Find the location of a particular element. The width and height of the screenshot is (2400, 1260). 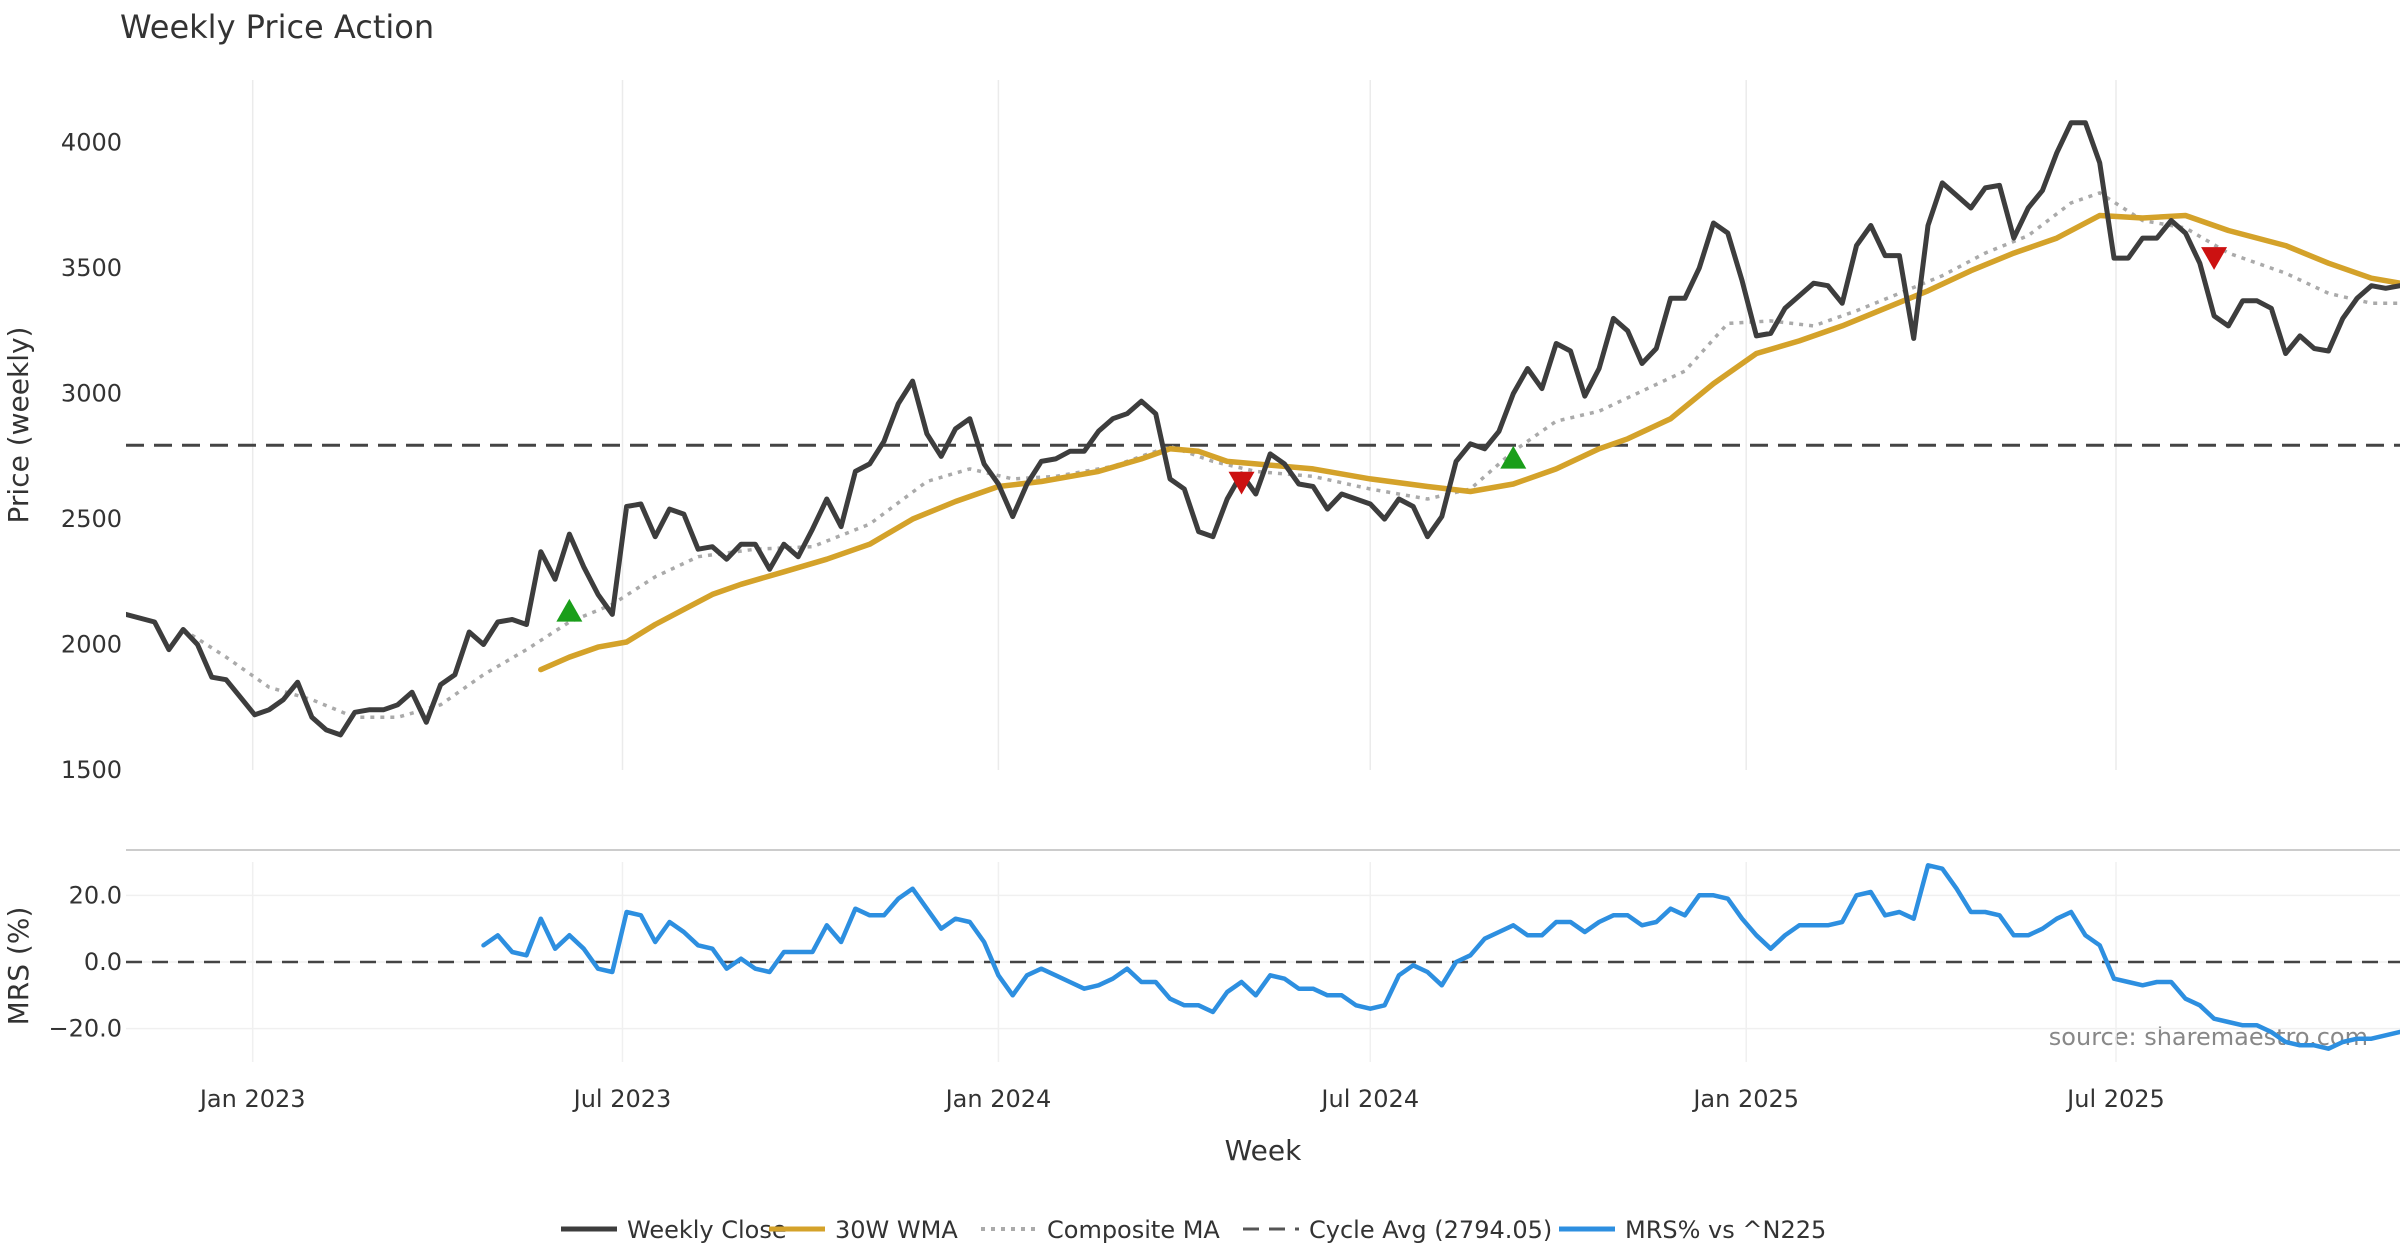

price-y-tick-label: 3500 is located at coordinates (91, 268).